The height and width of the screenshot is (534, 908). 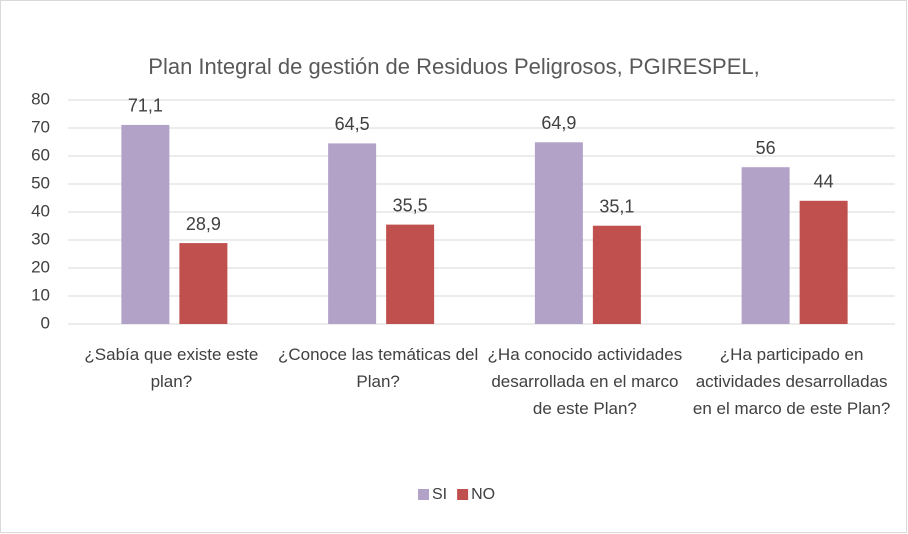 I want to click on value-label: 44, so click(x=824, y=182).